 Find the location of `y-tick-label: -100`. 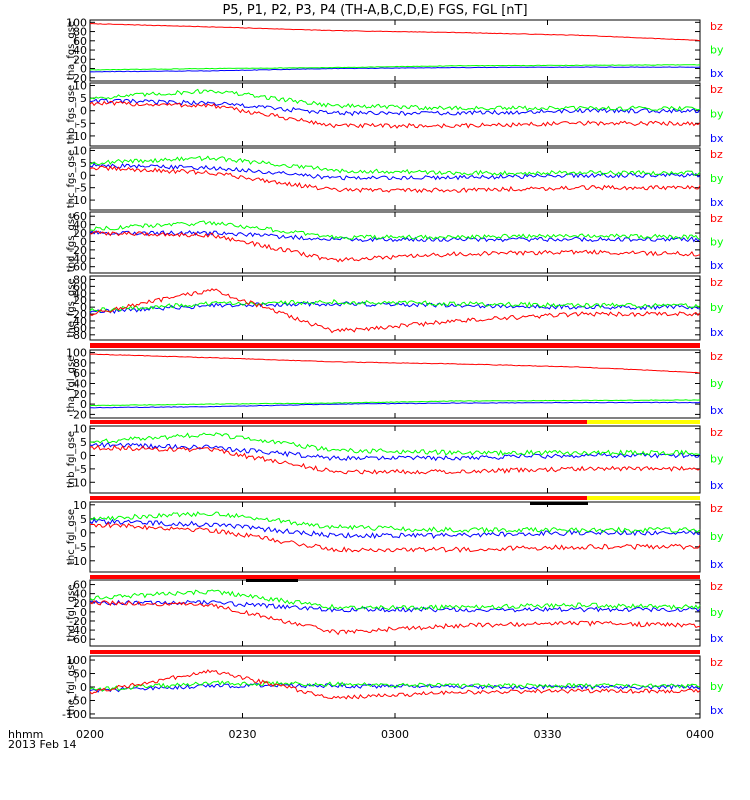

y-tick-label: -100 is located at coordinates (74, 714).